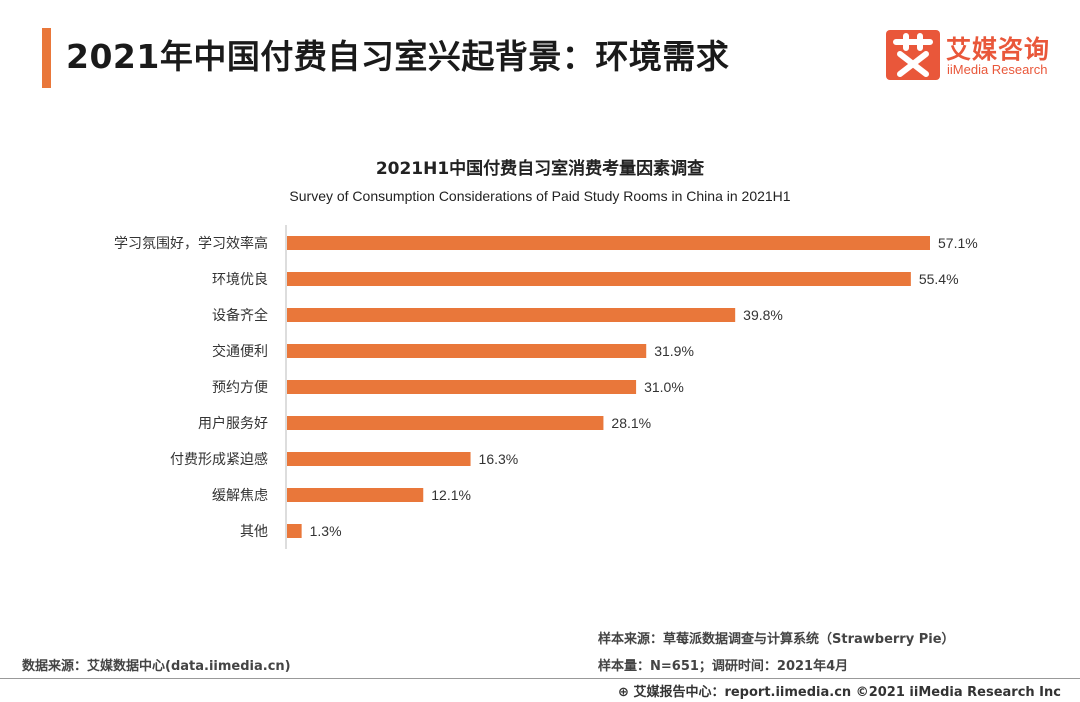  I want to click on category-label: 其他, so click(254, 532).